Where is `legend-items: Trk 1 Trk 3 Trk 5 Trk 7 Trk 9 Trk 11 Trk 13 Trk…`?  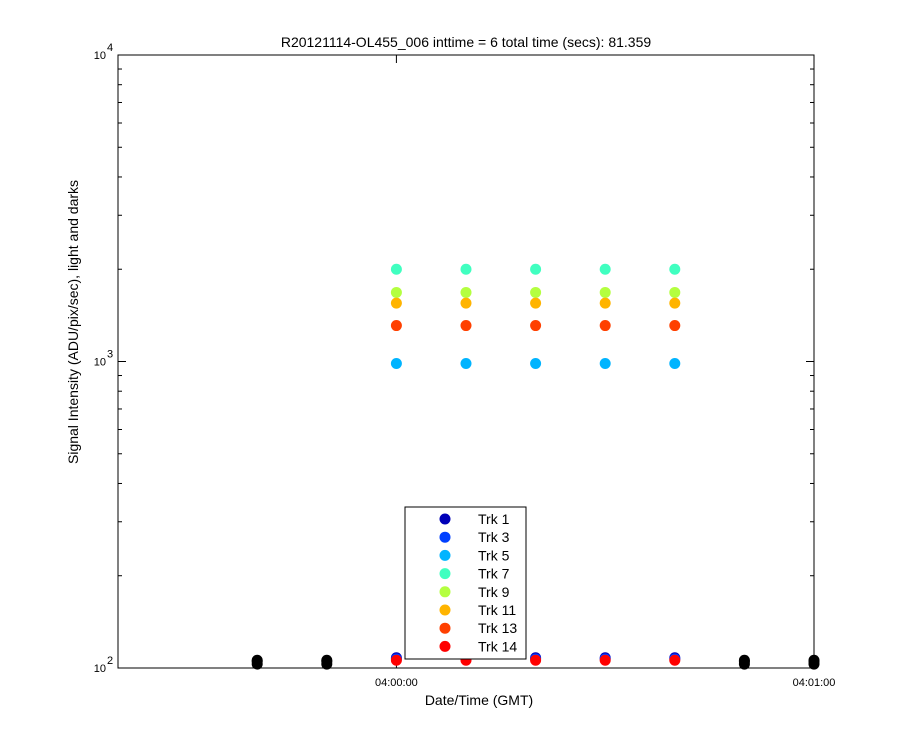 legend-items: Trk 1 Trk 3 Trk 5 Trk 7 Trk 9 Trk 11 Trk 13 Trk… is located at coordinates (478, 582).